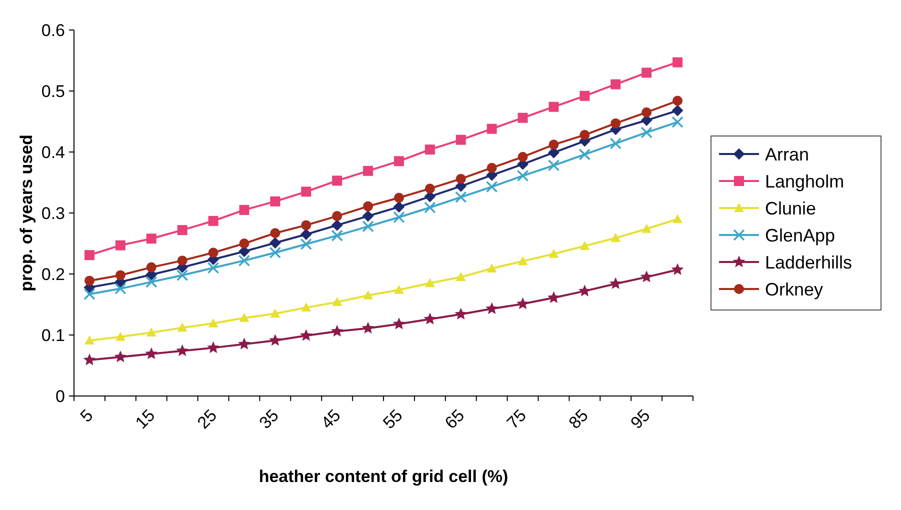  I want to click on y-tick-label: 0.2, so click(53, 274).